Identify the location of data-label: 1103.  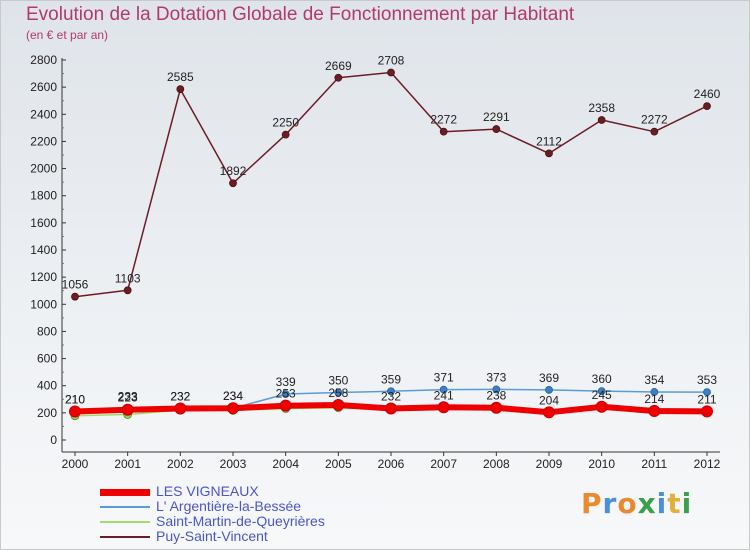
(128, 278).